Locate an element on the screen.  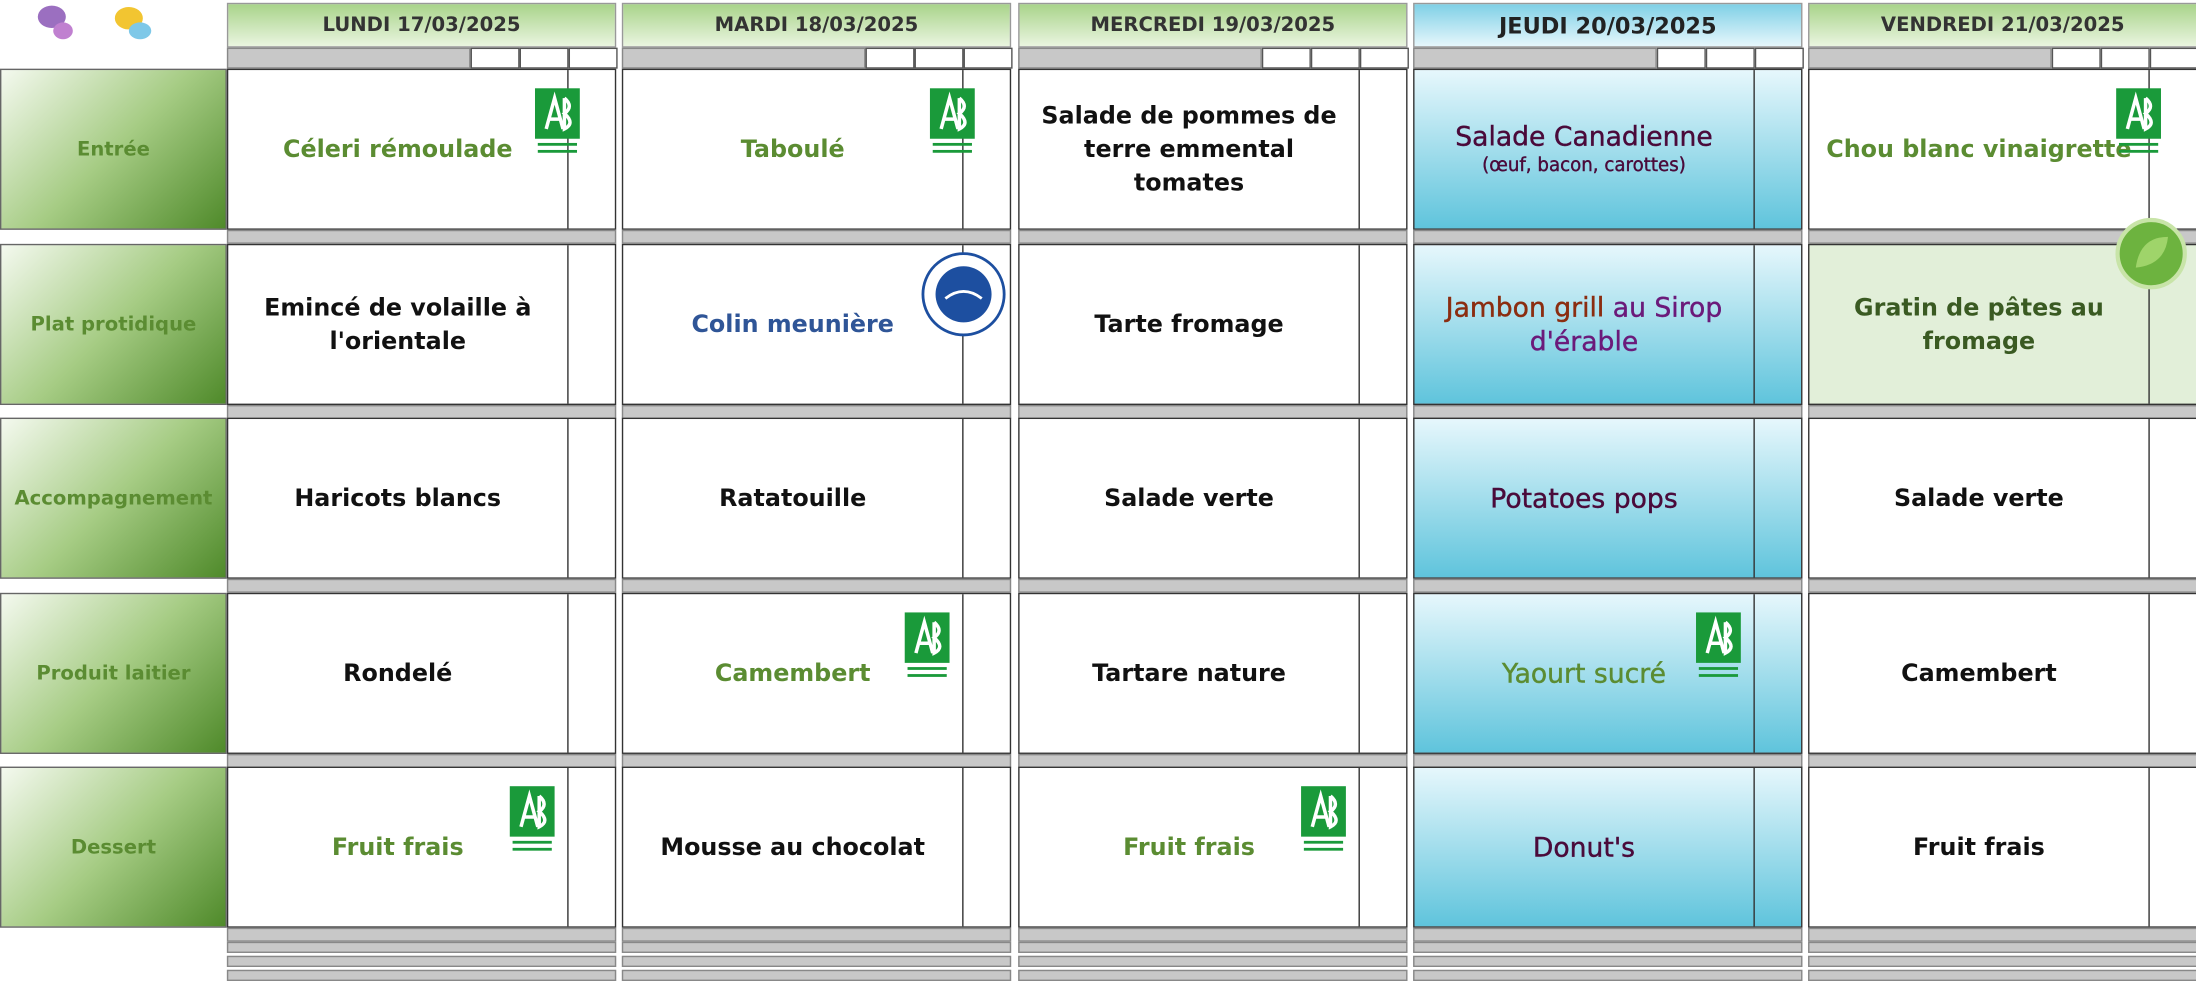
day-label: MERCREDI 19/03/2025 is located at coordinates (1213, 25).